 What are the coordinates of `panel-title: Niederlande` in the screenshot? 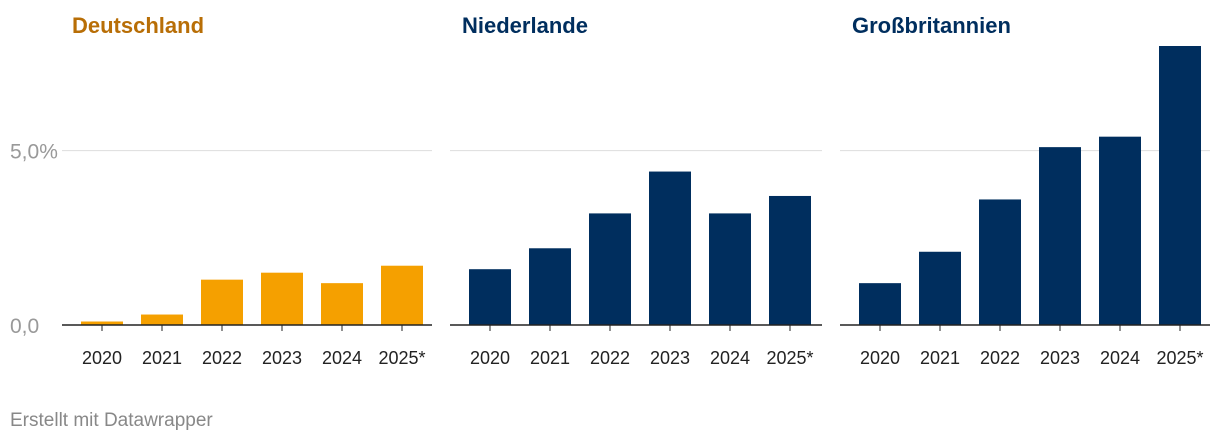 It's located at (525, 25).